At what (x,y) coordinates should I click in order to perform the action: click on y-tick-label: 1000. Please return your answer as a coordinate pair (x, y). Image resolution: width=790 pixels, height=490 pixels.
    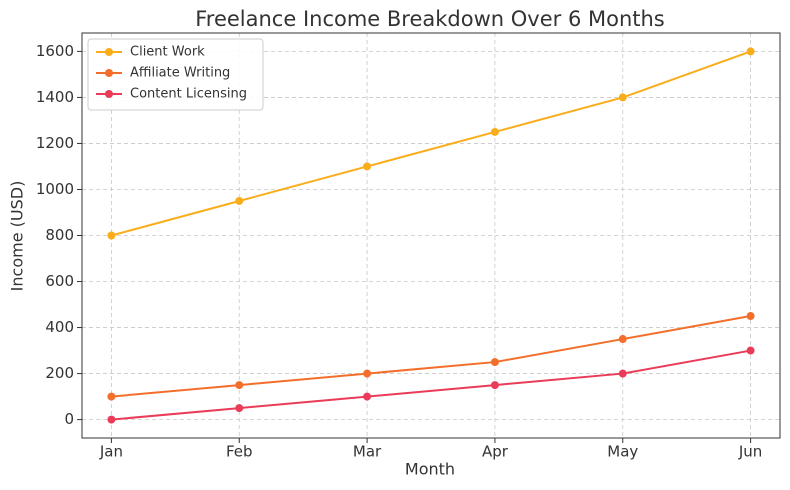
    Looking at the image, I should click on (55, 189).